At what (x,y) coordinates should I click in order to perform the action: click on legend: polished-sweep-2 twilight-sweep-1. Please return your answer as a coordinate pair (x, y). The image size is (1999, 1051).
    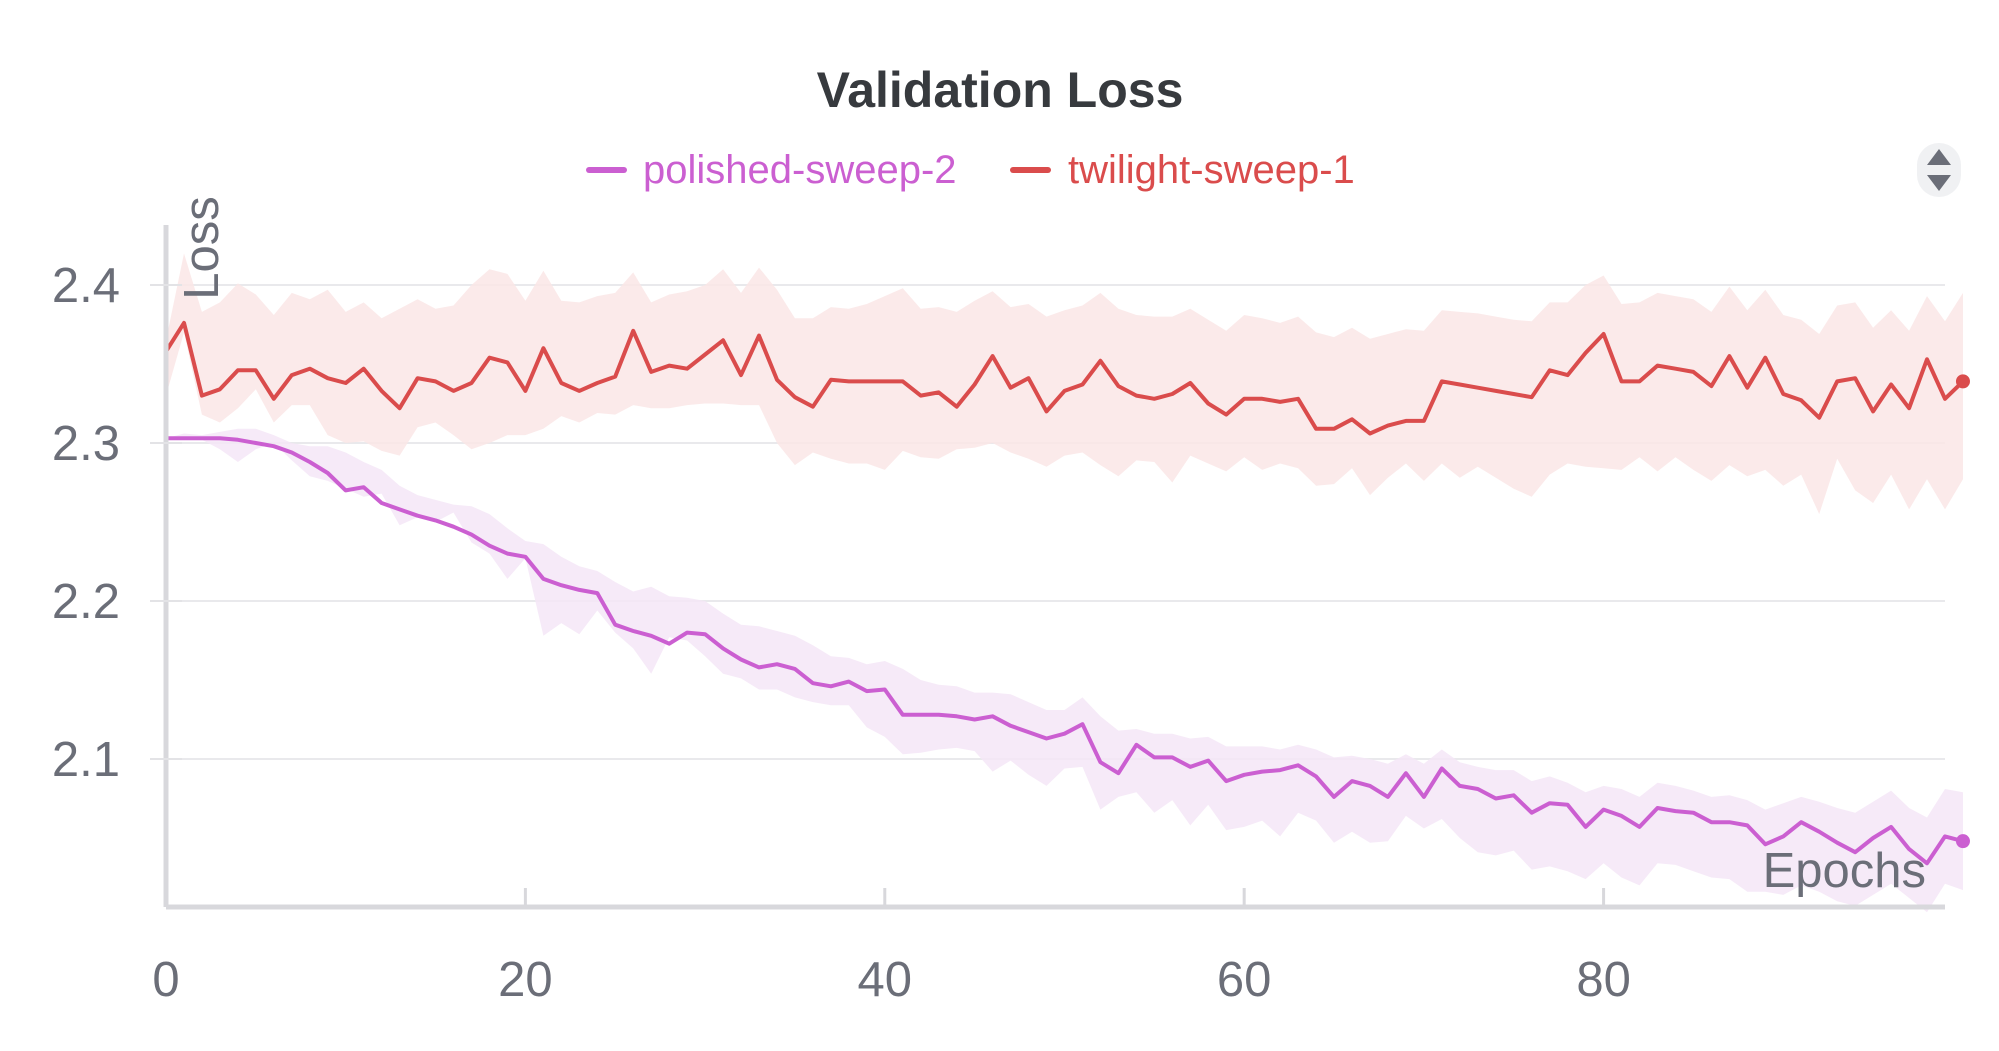
    Looking at the image, I should click on (970, 170).